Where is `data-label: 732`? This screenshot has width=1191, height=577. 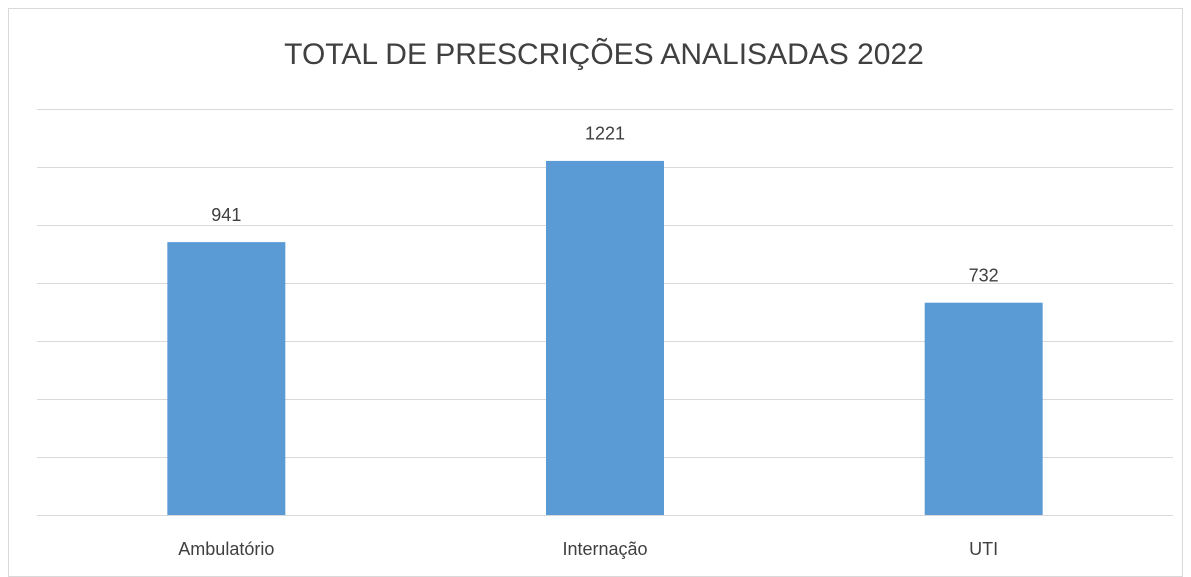 data-label: 732 is located at coordinates (984, 275).